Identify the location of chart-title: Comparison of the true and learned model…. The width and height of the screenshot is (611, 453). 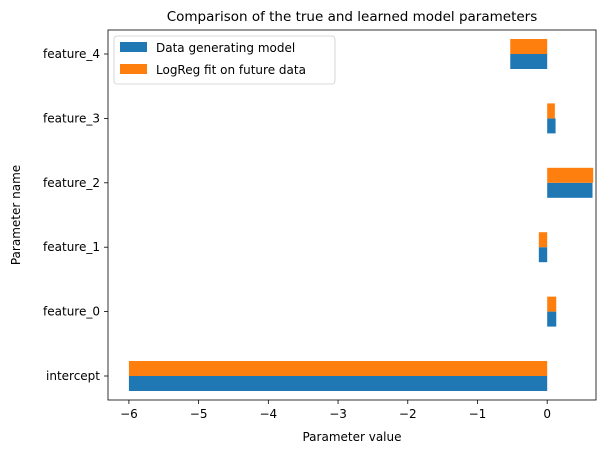
(352, 17).